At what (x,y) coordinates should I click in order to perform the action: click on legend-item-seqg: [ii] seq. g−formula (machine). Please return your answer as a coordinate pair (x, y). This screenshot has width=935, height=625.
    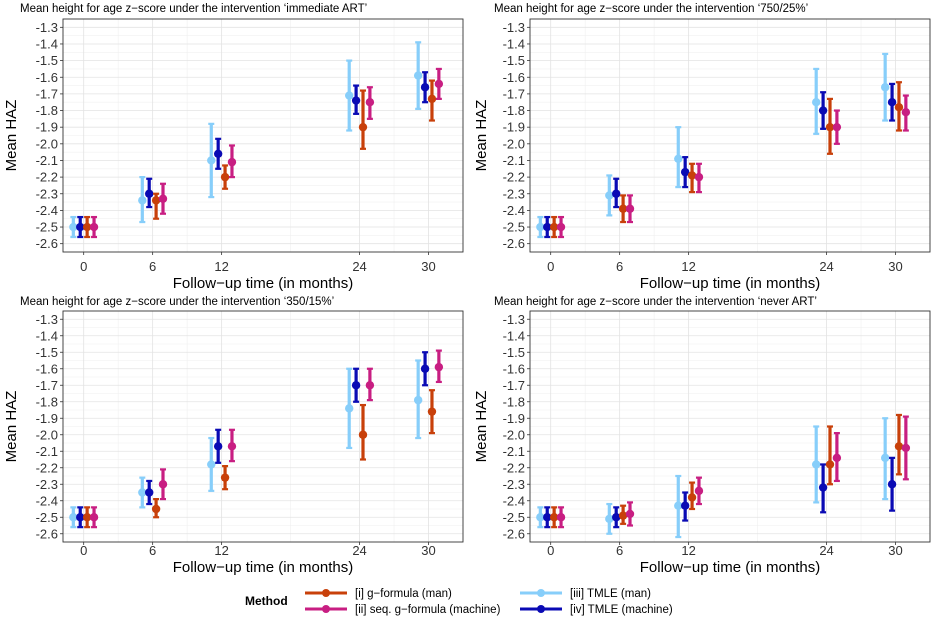
    Looking at the image, I should click on (403, 610).